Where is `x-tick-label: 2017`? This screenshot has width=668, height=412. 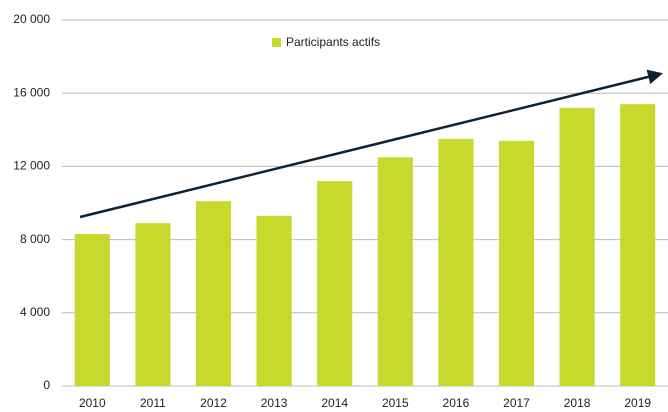 x-tick-label: 2017 is located at coordinates (516, 403).